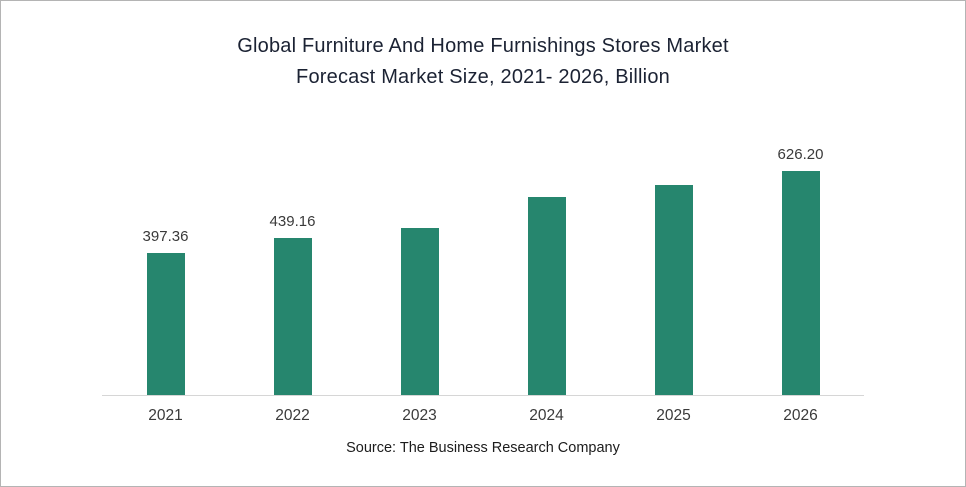 The width and height of the screenshot is (966, 487). What do you see at coordinates (800, 415) in the screenshot?
I see `x-axis-label: 2026` at bounding box center [800, 415].